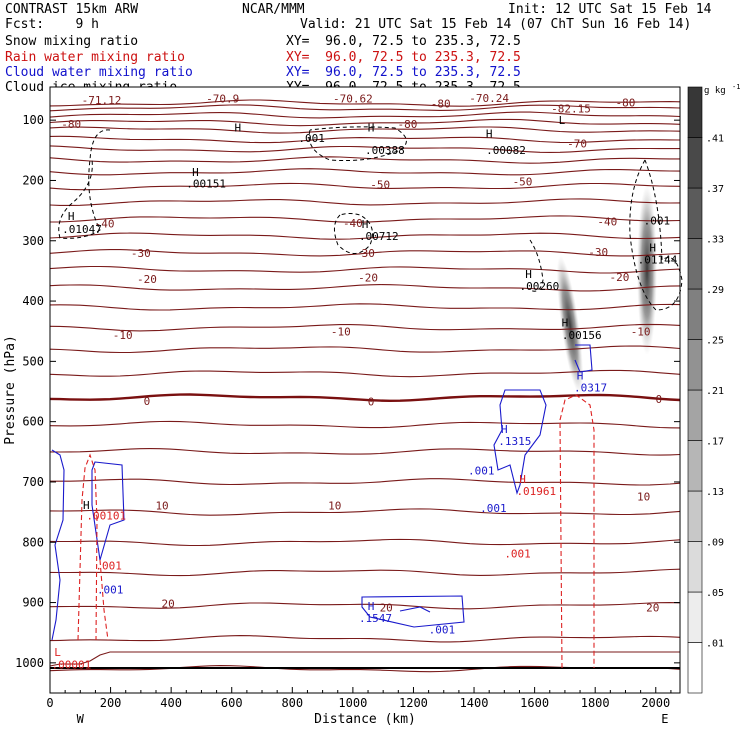 This screenshot has width=740, height=740. I want to click on field-label-snow: Snow mixing ratio, so click(72, 41).